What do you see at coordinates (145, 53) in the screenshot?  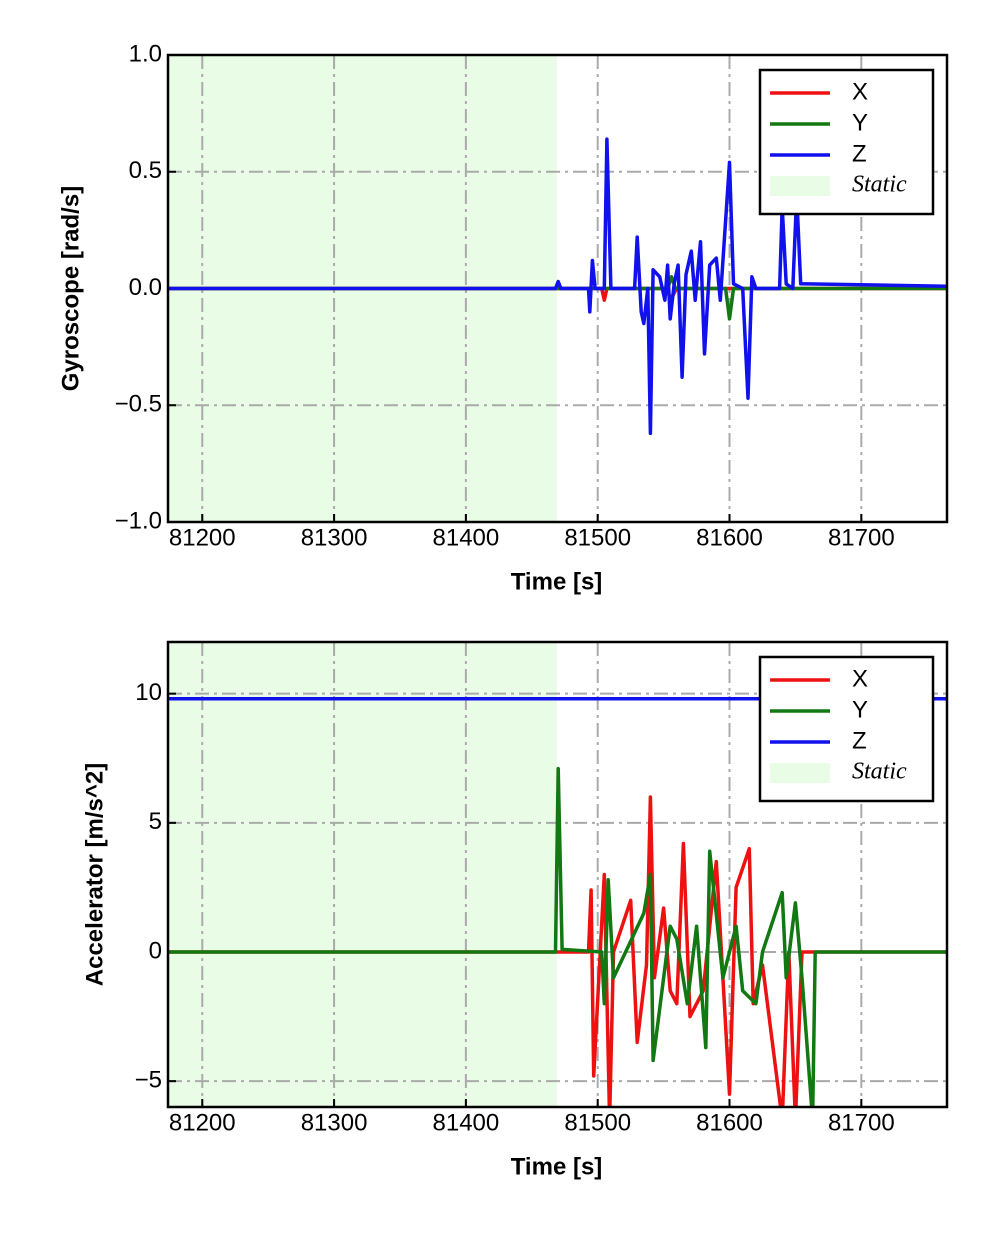 I see `y-tick-label: 1.0` at bounding box center [145, 53].